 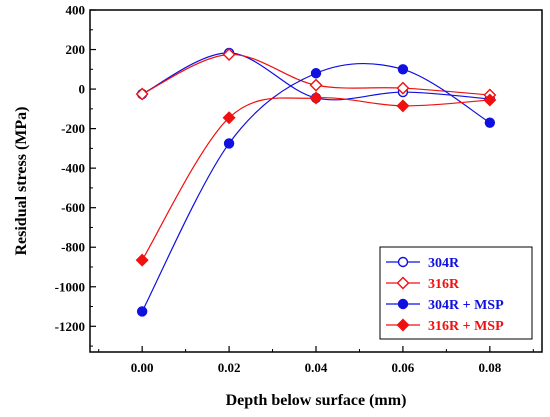 What do you see at coordinates (70, 326) in the screenshot?
I see `y-tick-label: -1200` at bounding box center [70, 326].